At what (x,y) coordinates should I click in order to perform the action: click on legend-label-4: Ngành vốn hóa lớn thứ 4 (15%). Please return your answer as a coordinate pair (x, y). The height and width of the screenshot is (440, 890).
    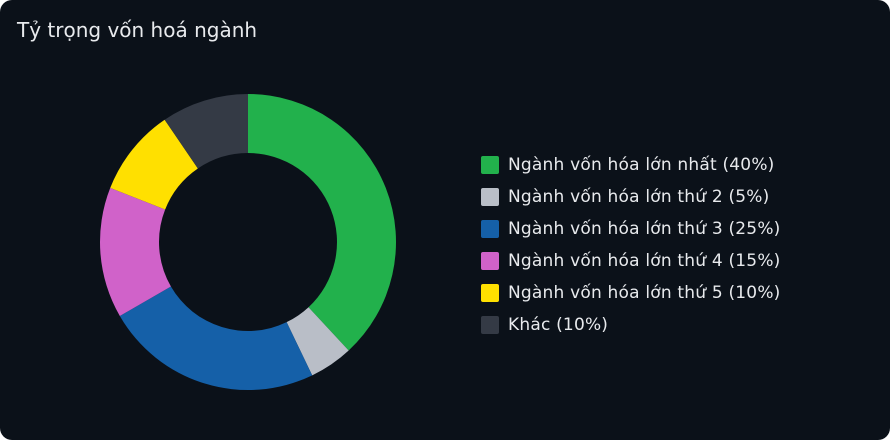
    Looking at the image, I should click on (644, 261).